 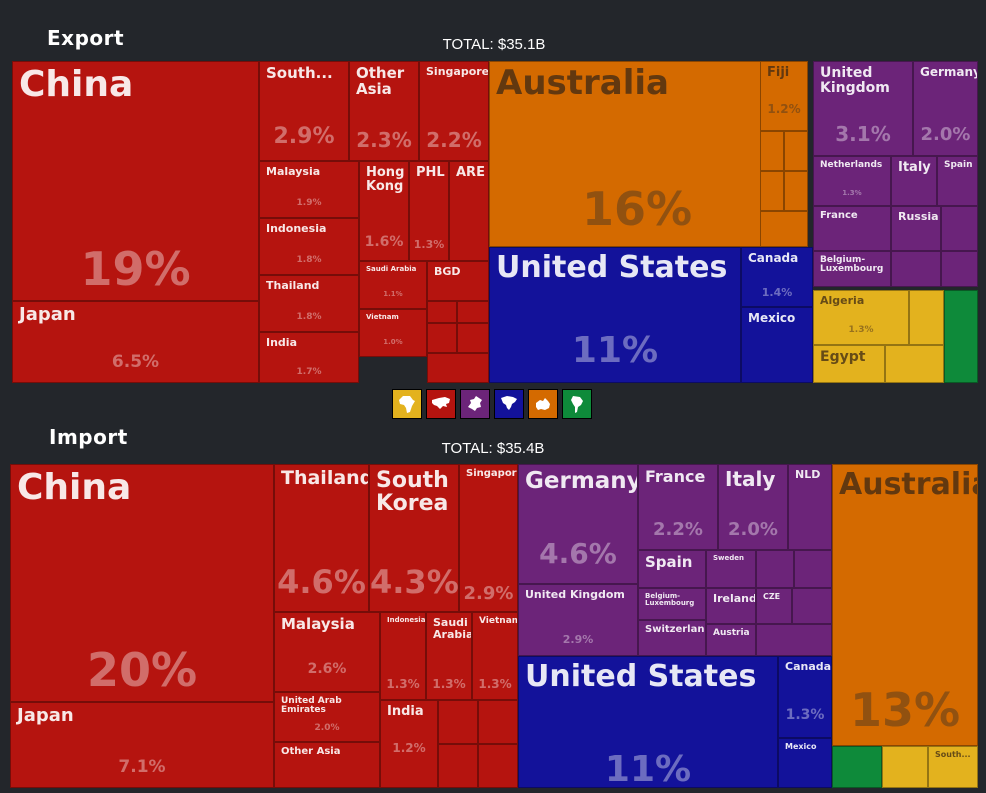 What do you see at coordinates (805, 697) in the screenshot?
I see `treemap-cell-canada: Canada 1.3%` at bounding box center [805, 697].